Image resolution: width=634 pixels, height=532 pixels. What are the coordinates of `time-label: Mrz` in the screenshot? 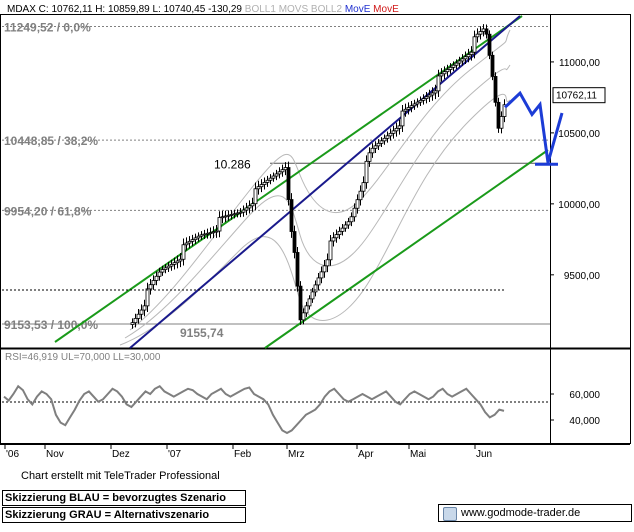 It's located at (296, 454).